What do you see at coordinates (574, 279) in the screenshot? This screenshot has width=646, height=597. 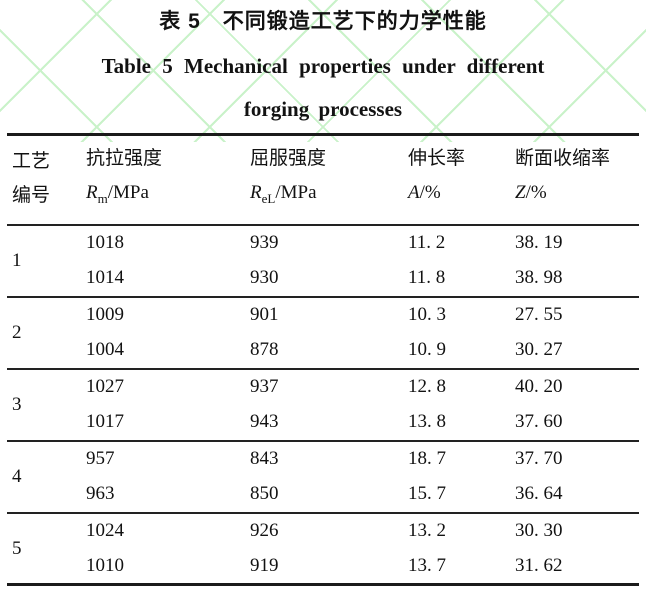 I see `reduction-value: 38. 98` at bounding box center [574, 279].